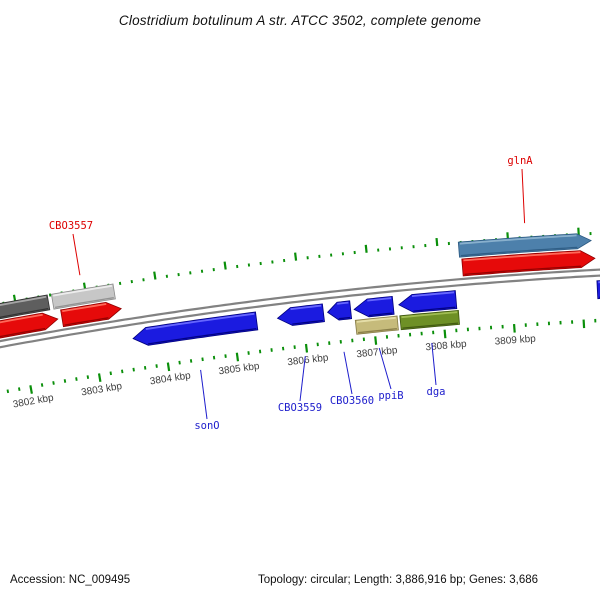  What do you see at coordinates (430, 325) in the screenshot?
I see `gene-shadow-dga-category` at bounding box center [430, 325].